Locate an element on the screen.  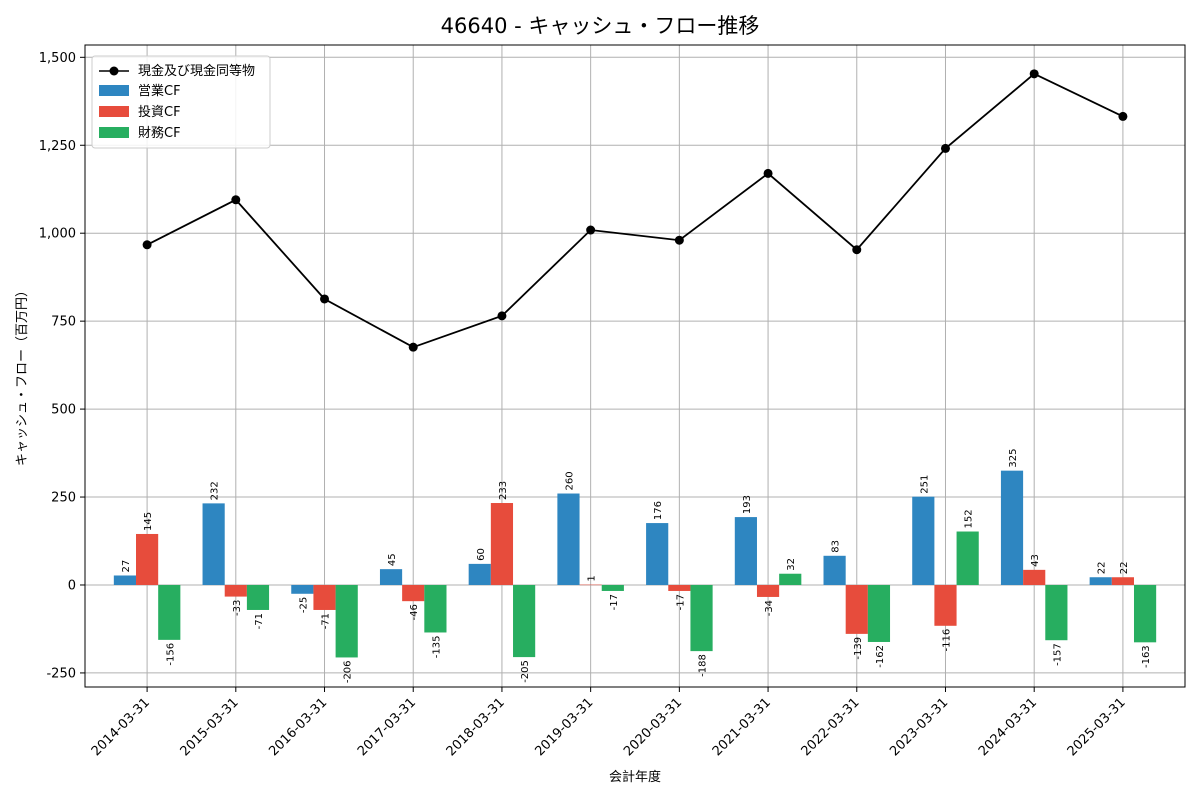
bar-value-label: -188 is located at coordinates (703, 665).